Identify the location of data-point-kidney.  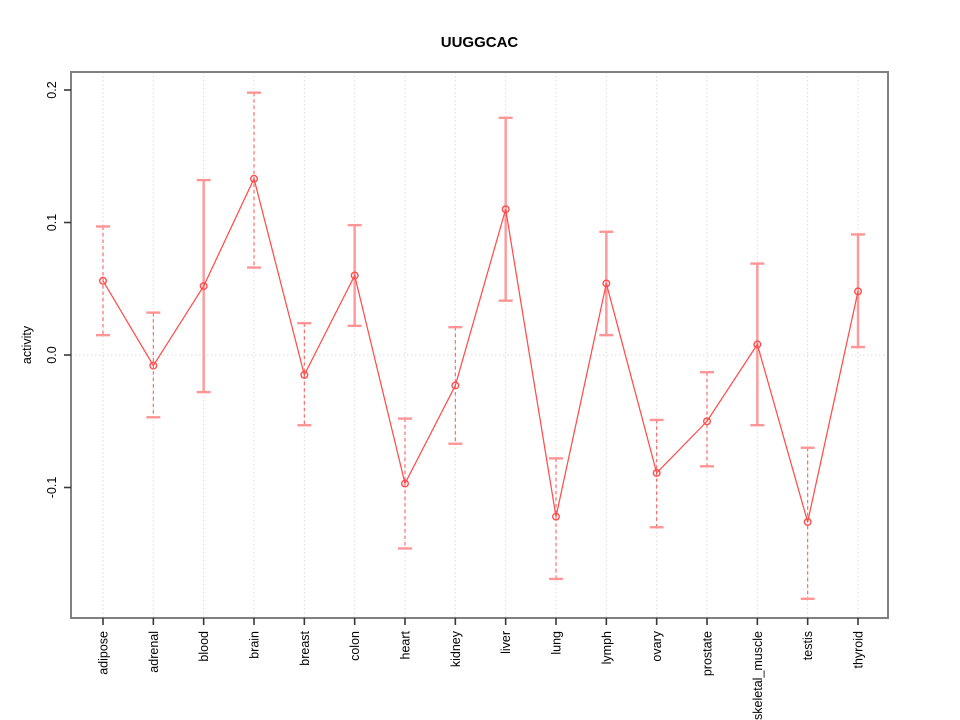
(455, 385).